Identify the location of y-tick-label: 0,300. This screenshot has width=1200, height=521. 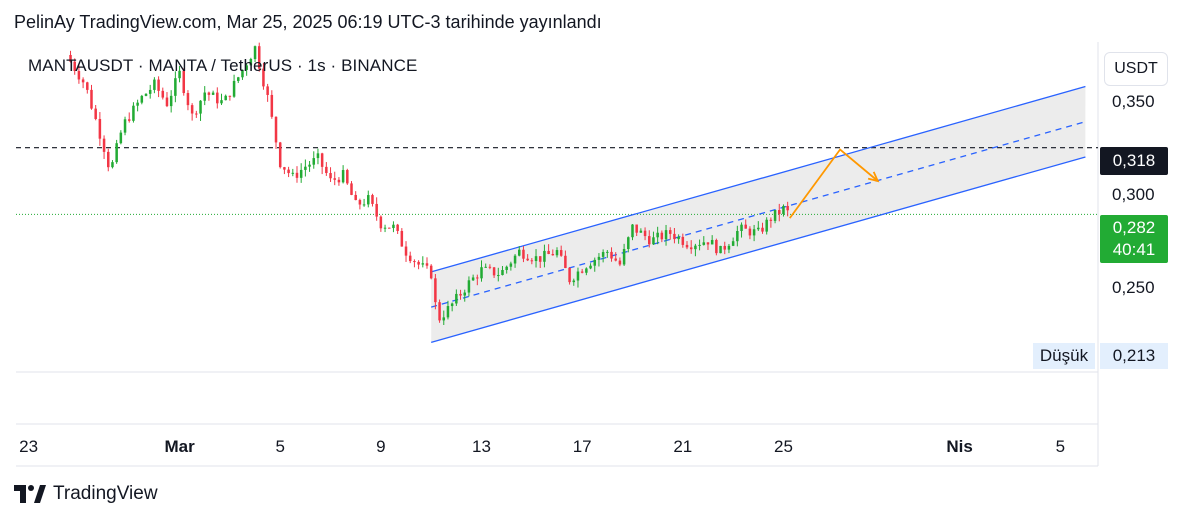
(1133, 194).